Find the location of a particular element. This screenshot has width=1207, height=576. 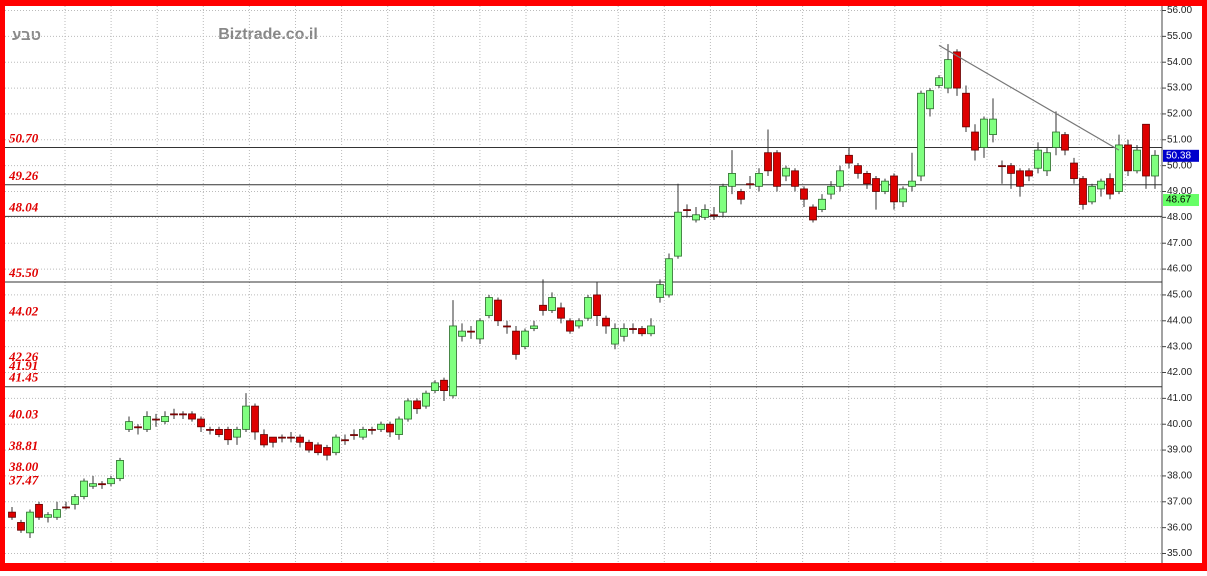

y-tick-label: 43.00 is located at coordinates (1179, 346).